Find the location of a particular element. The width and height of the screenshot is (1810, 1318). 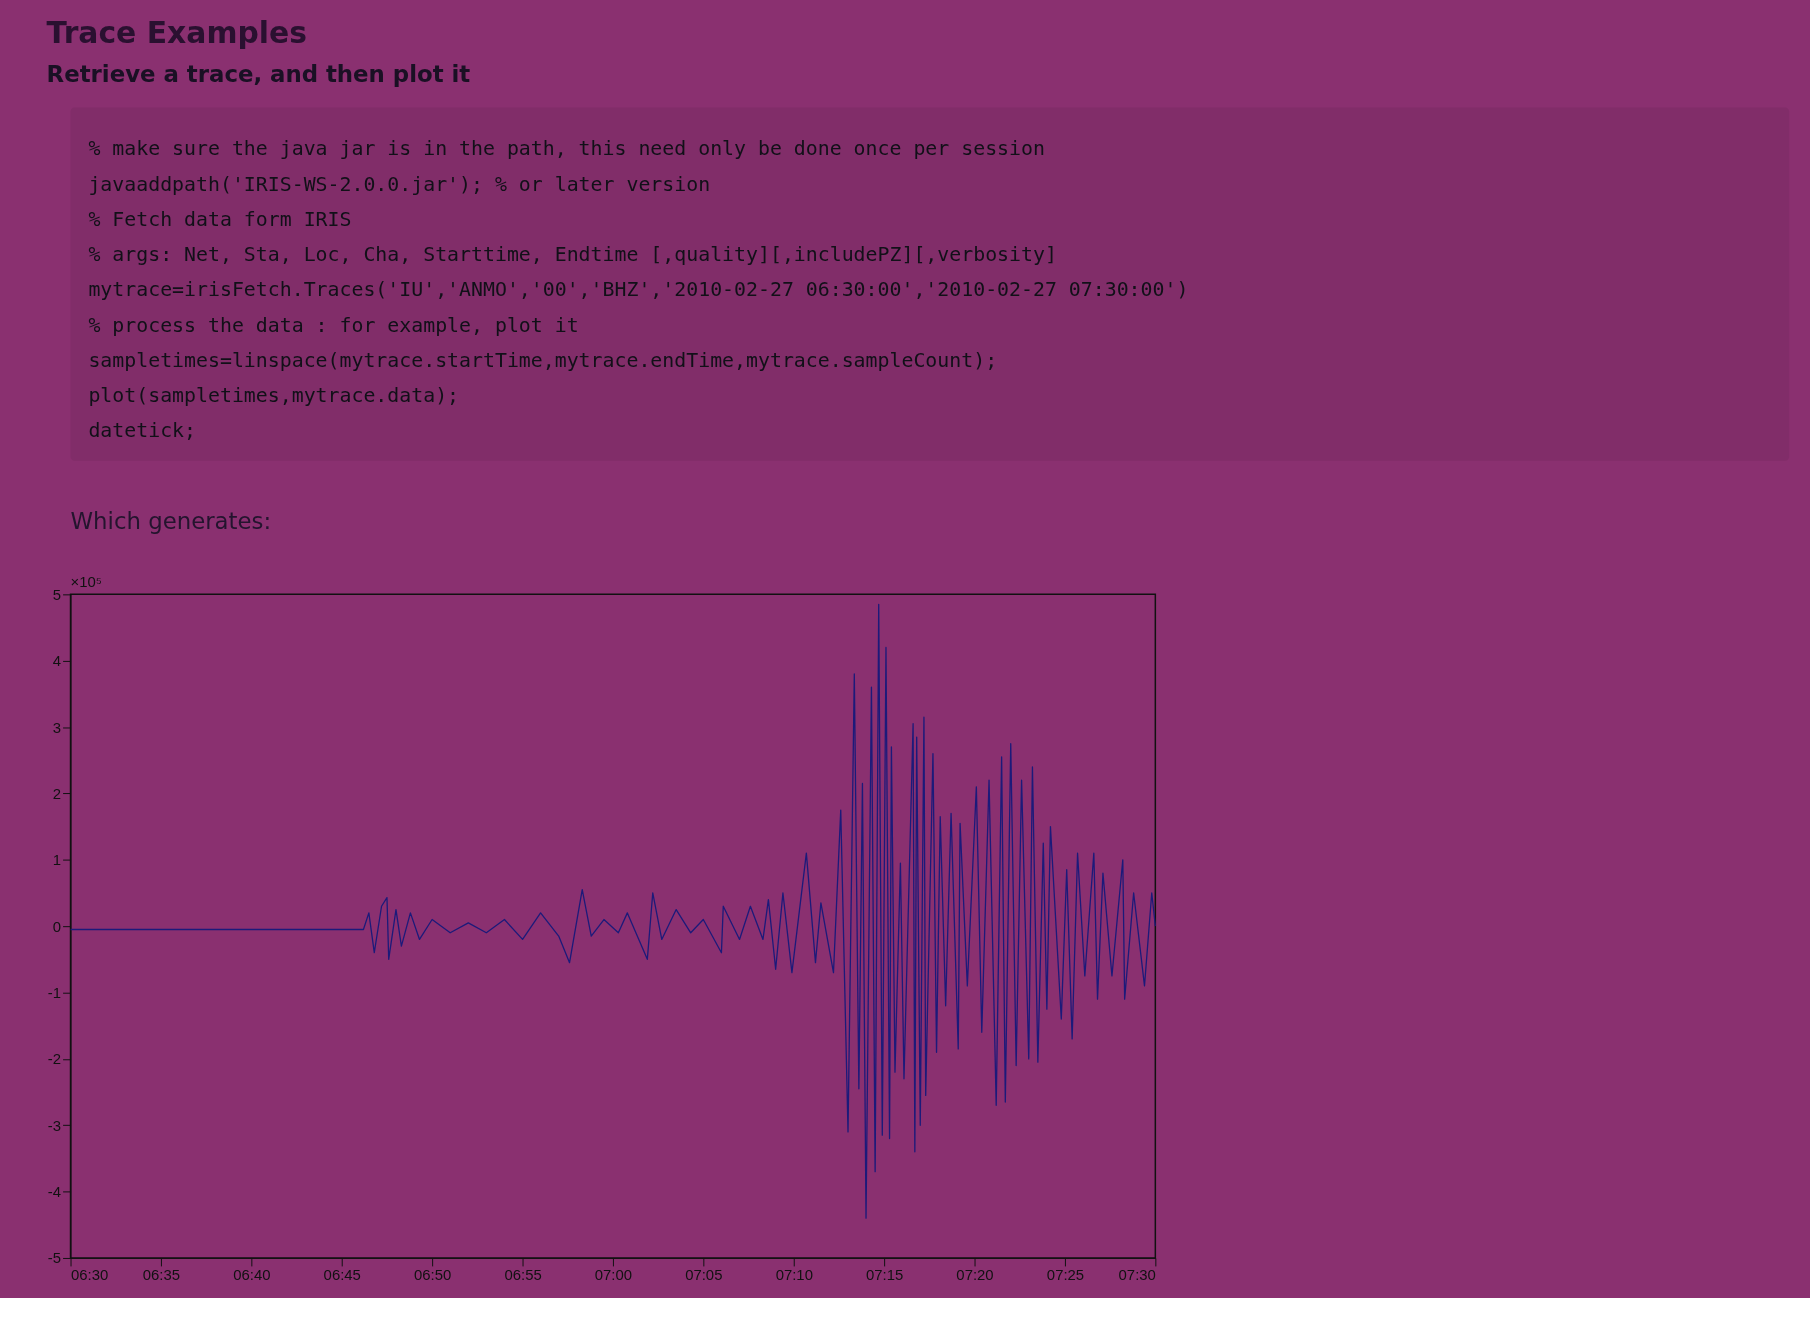

text: % Fetch data form IRIS is located at coordinates (220, 219).